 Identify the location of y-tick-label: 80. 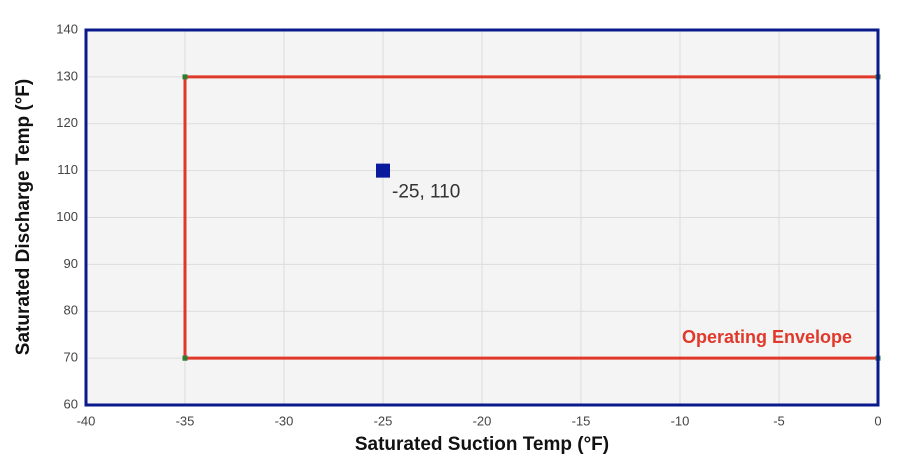
(71, 310).